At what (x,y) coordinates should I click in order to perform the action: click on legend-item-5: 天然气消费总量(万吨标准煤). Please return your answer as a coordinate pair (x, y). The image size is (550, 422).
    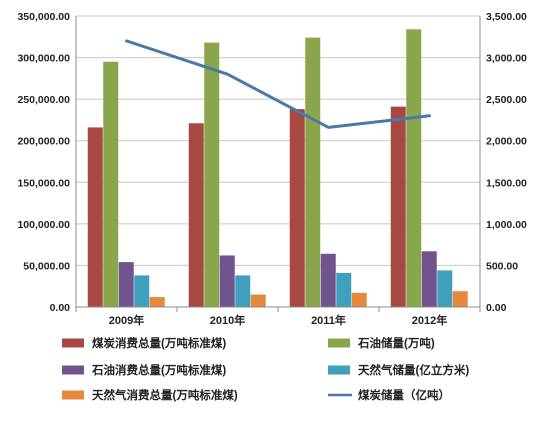
    Looking at the image, I should click on (150, 395).